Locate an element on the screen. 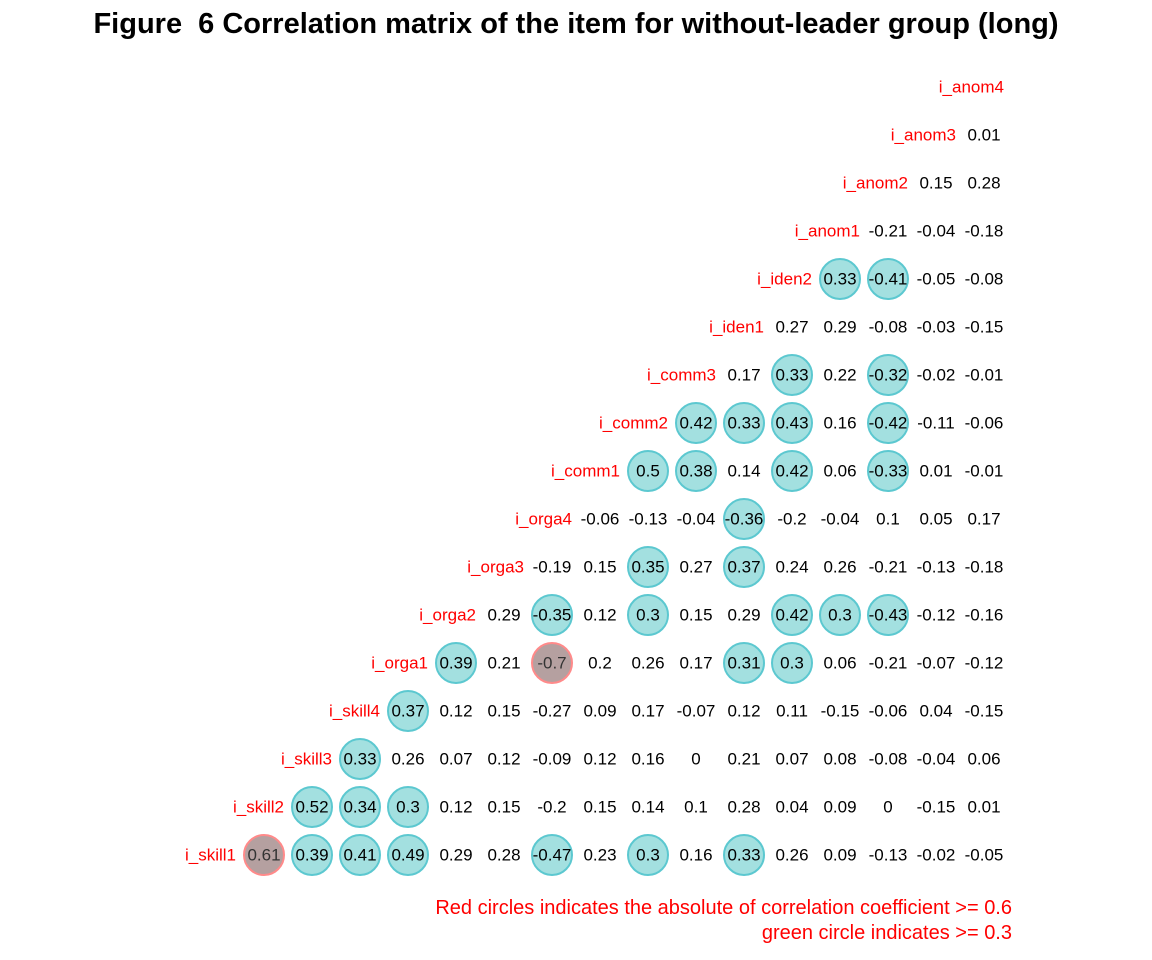  cell-i_skill1-i_comm3: 0.16 is located at coordinates (695, 855).